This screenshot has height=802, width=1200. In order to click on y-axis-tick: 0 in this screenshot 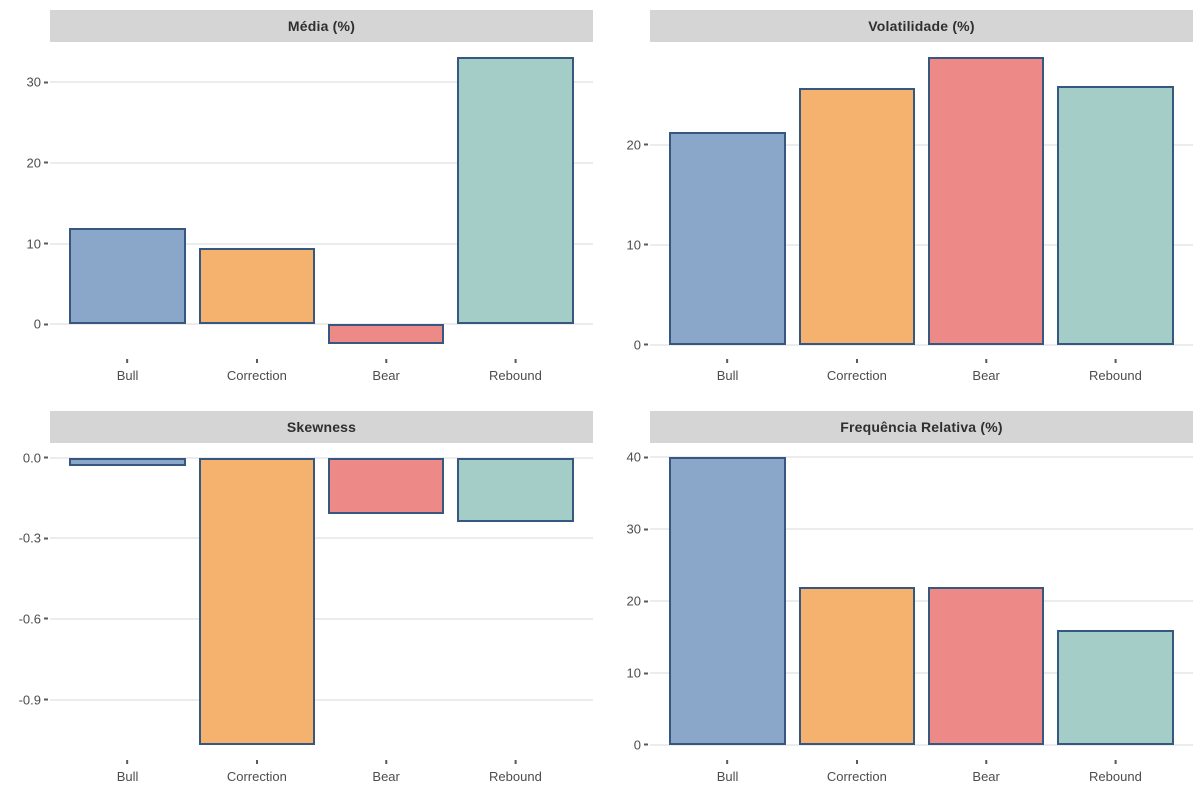, I will do `click(41, 324)`.